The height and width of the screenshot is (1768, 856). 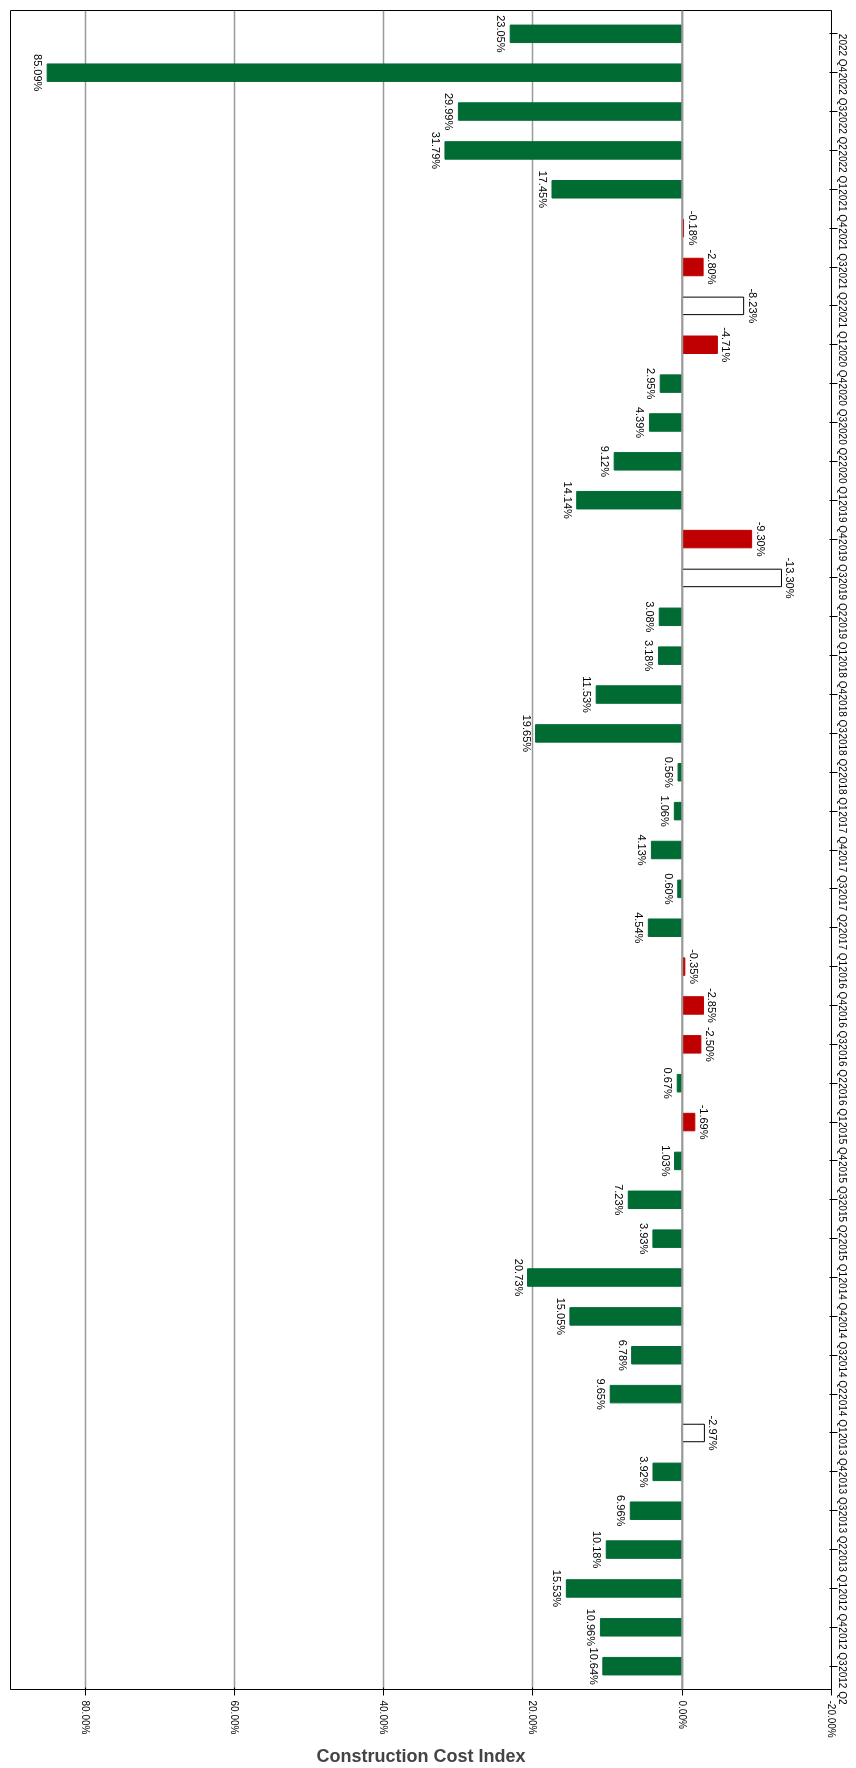 What do you see at coordinates (557, 1588) in the screenshot?
I see `data-label: 15.53%` at bounding box center [557, 1588].